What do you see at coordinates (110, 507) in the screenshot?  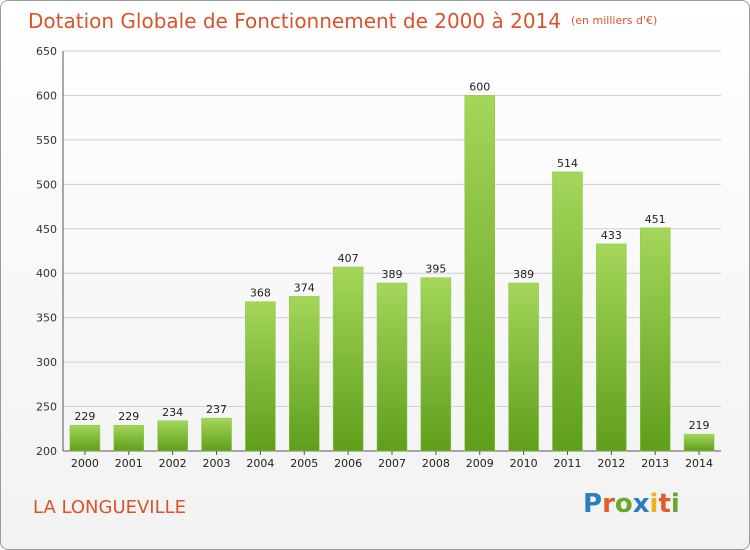 I see `commune-name: LA LONGUEVILLE` at bounding box center [110, 507].